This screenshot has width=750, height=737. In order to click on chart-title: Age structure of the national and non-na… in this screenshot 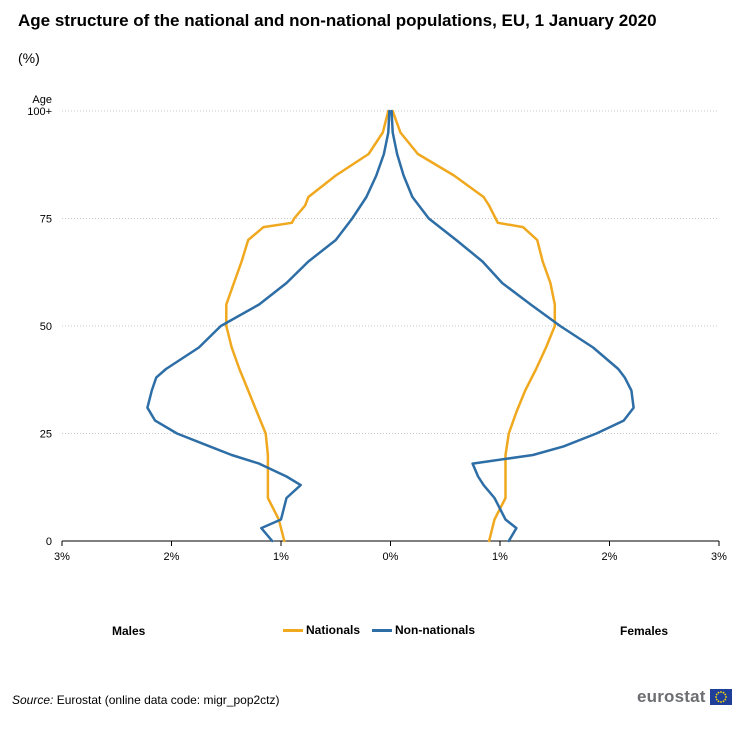, I will do `click(337, 20)`.